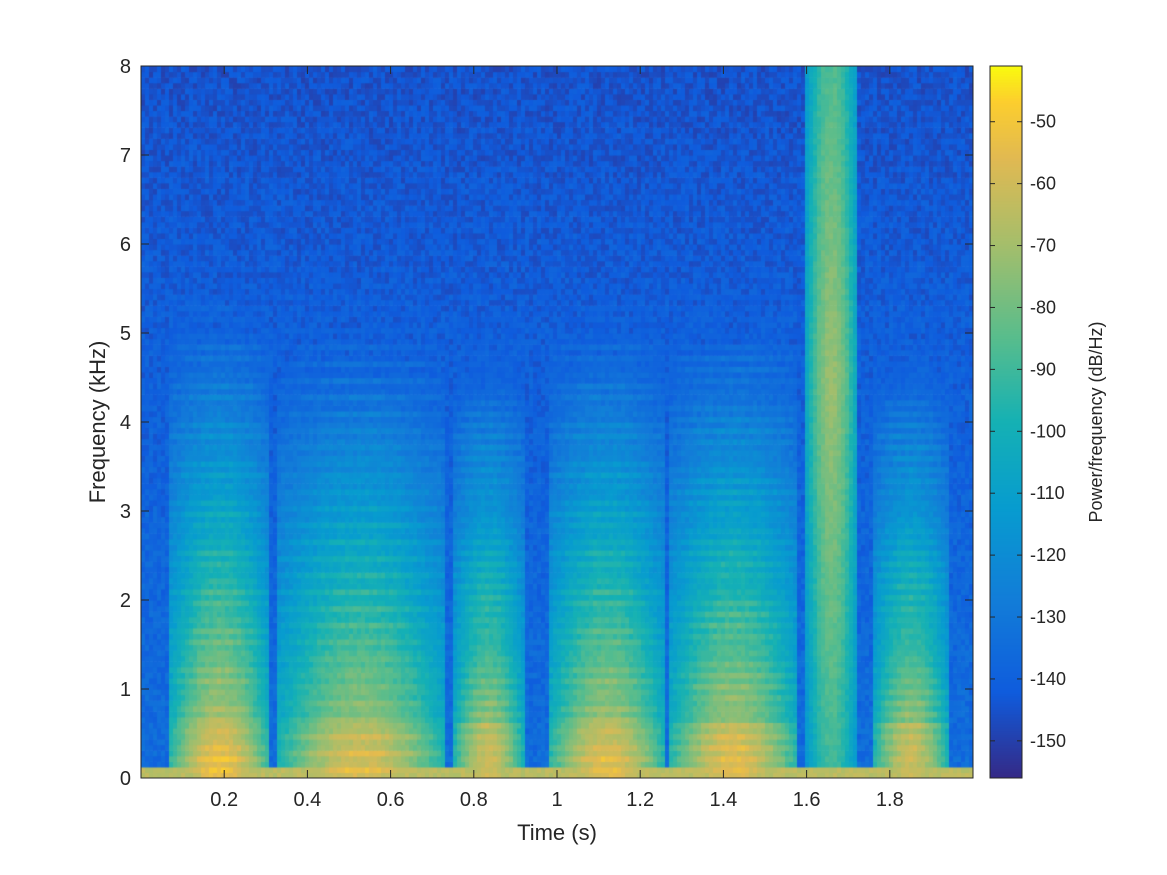 This screenshot has width=1167, height=875. What do you see at coordinates (307, 800) in the screenshot?
I see `x-tick-label: 0.4` at bounding box center [307, 800].